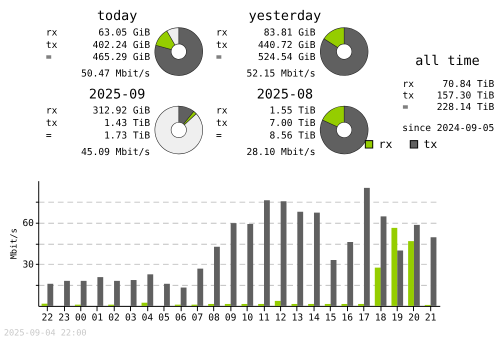 The height and width of the screenshot is (348, 500). What do you see at coordinates (430, 318) in the screenshot?
I see `x-tick-label: 21` at bounding box center [430, 318].